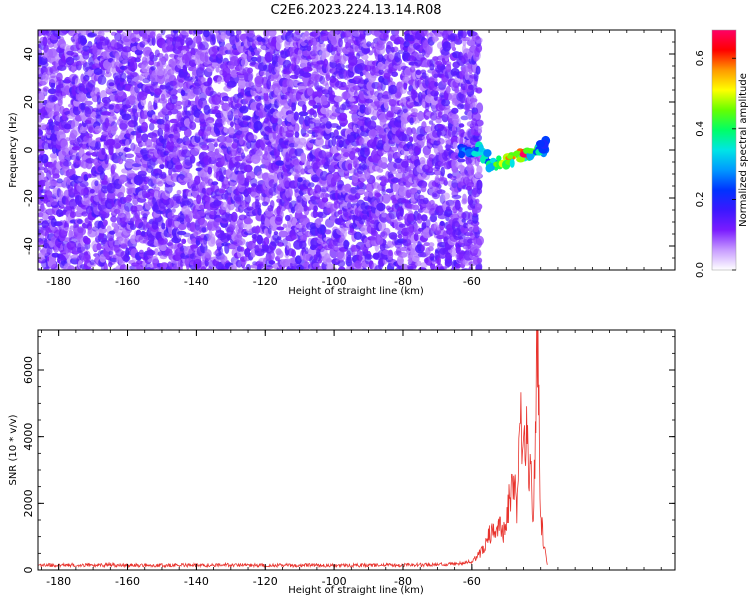 Image resolution: width=750 pixels, height=600 pixels. What do you see at coordinates (58, 281) in the screenshot?
I see `x-tick-label: -180` at bounding box center [58, 281].